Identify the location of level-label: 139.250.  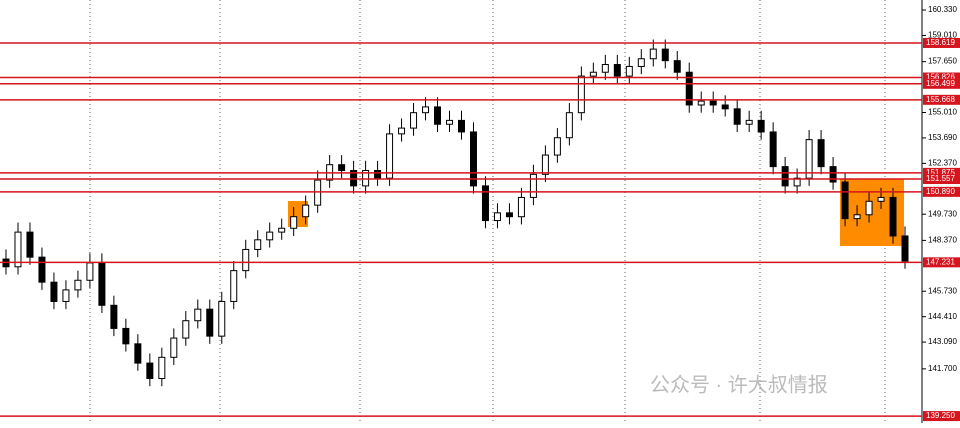
(940, 415).